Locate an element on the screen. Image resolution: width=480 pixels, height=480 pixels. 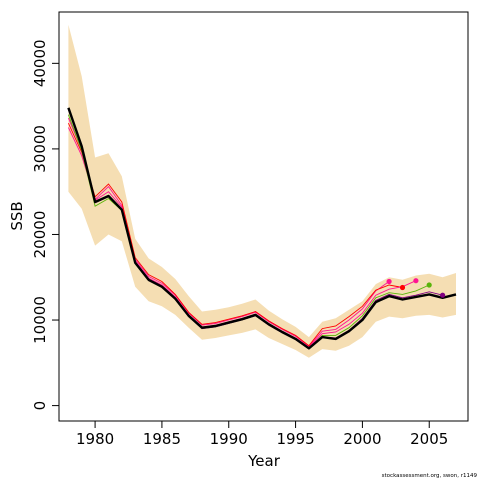
x-axis: 1980 1985 1990 1995 2000 2005 is located at coordinates (262, 434).